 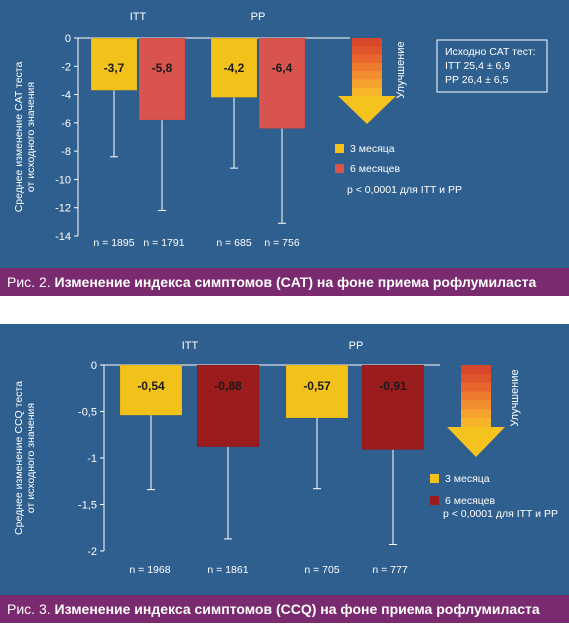 What do you see at coordinates (63, 237) in the screenshot?
I see `y-tick-label: -14` at bounding box center [63, 237].